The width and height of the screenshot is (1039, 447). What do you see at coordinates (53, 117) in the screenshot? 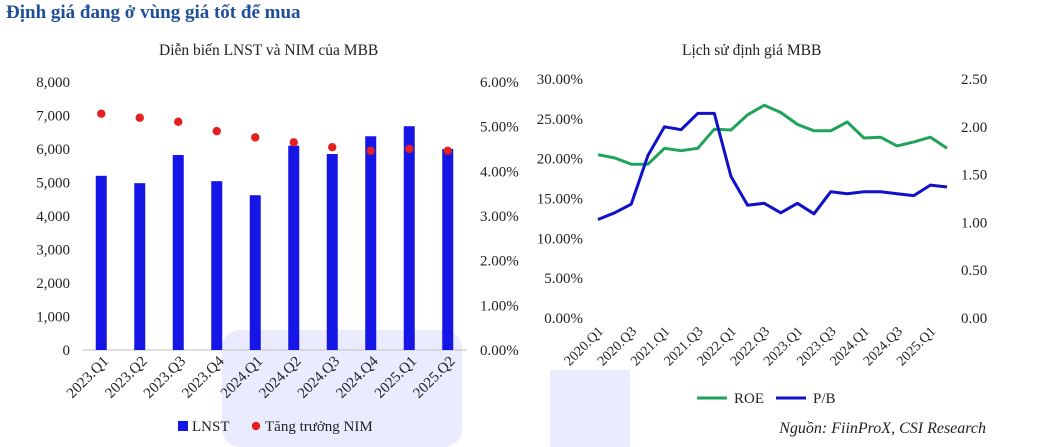
I see `y-left-tick-label: 7,000` at bounding box center [53, 117].